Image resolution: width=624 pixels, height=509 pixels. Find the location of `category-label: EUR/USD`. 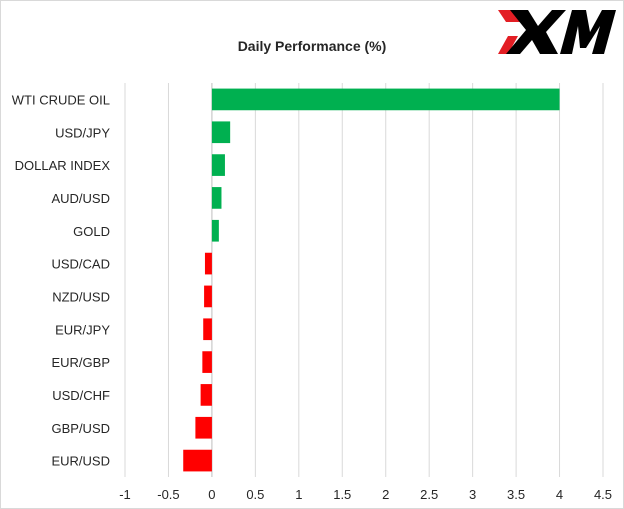

category-label: EUR/USD is located at coordinates (80, 461).